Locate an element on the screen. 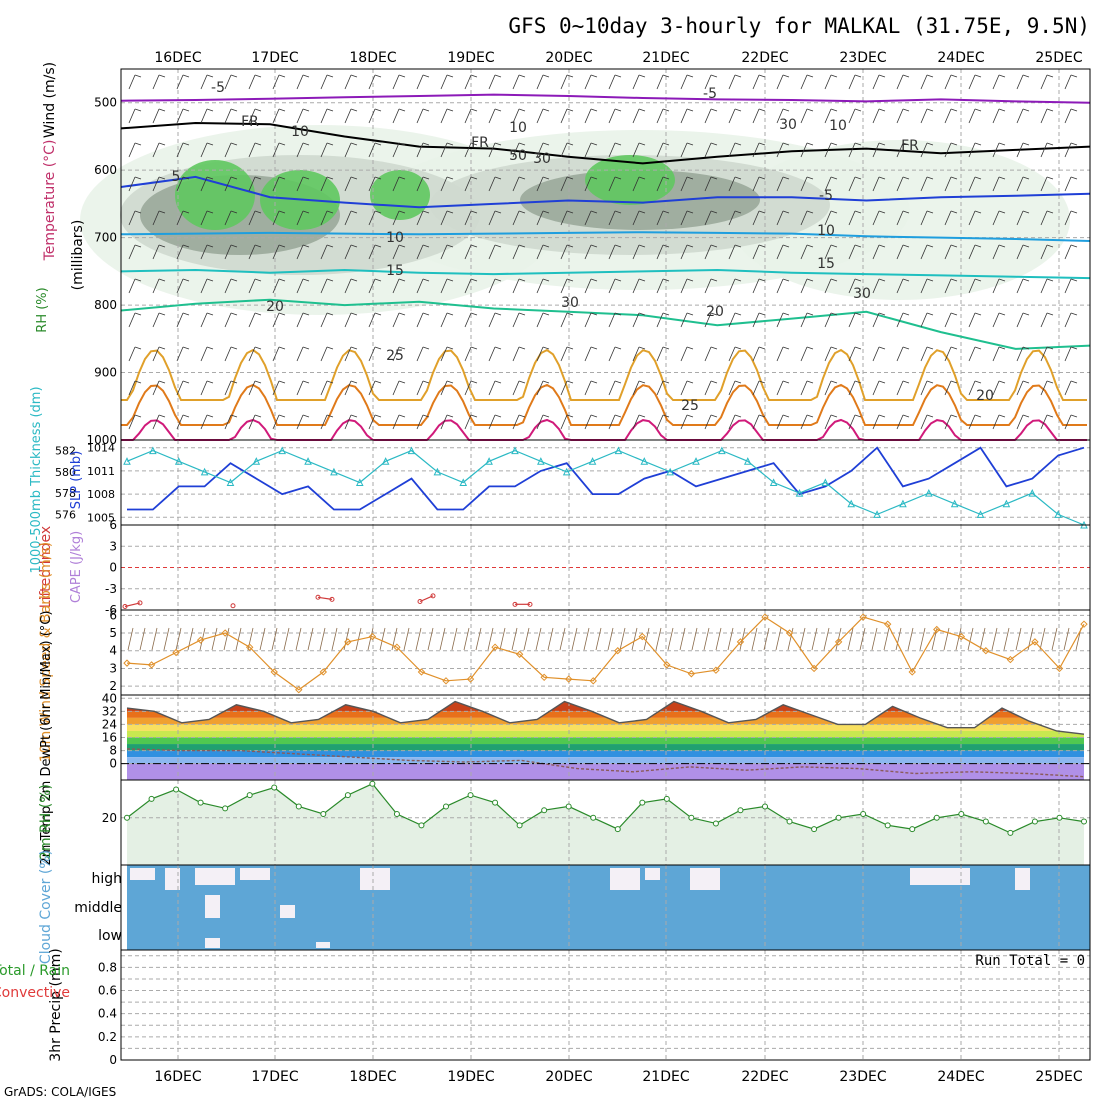 This screenshot has height=1100, width=1100. slp-tick-label: 1005 is located at coordinates (101, 517).